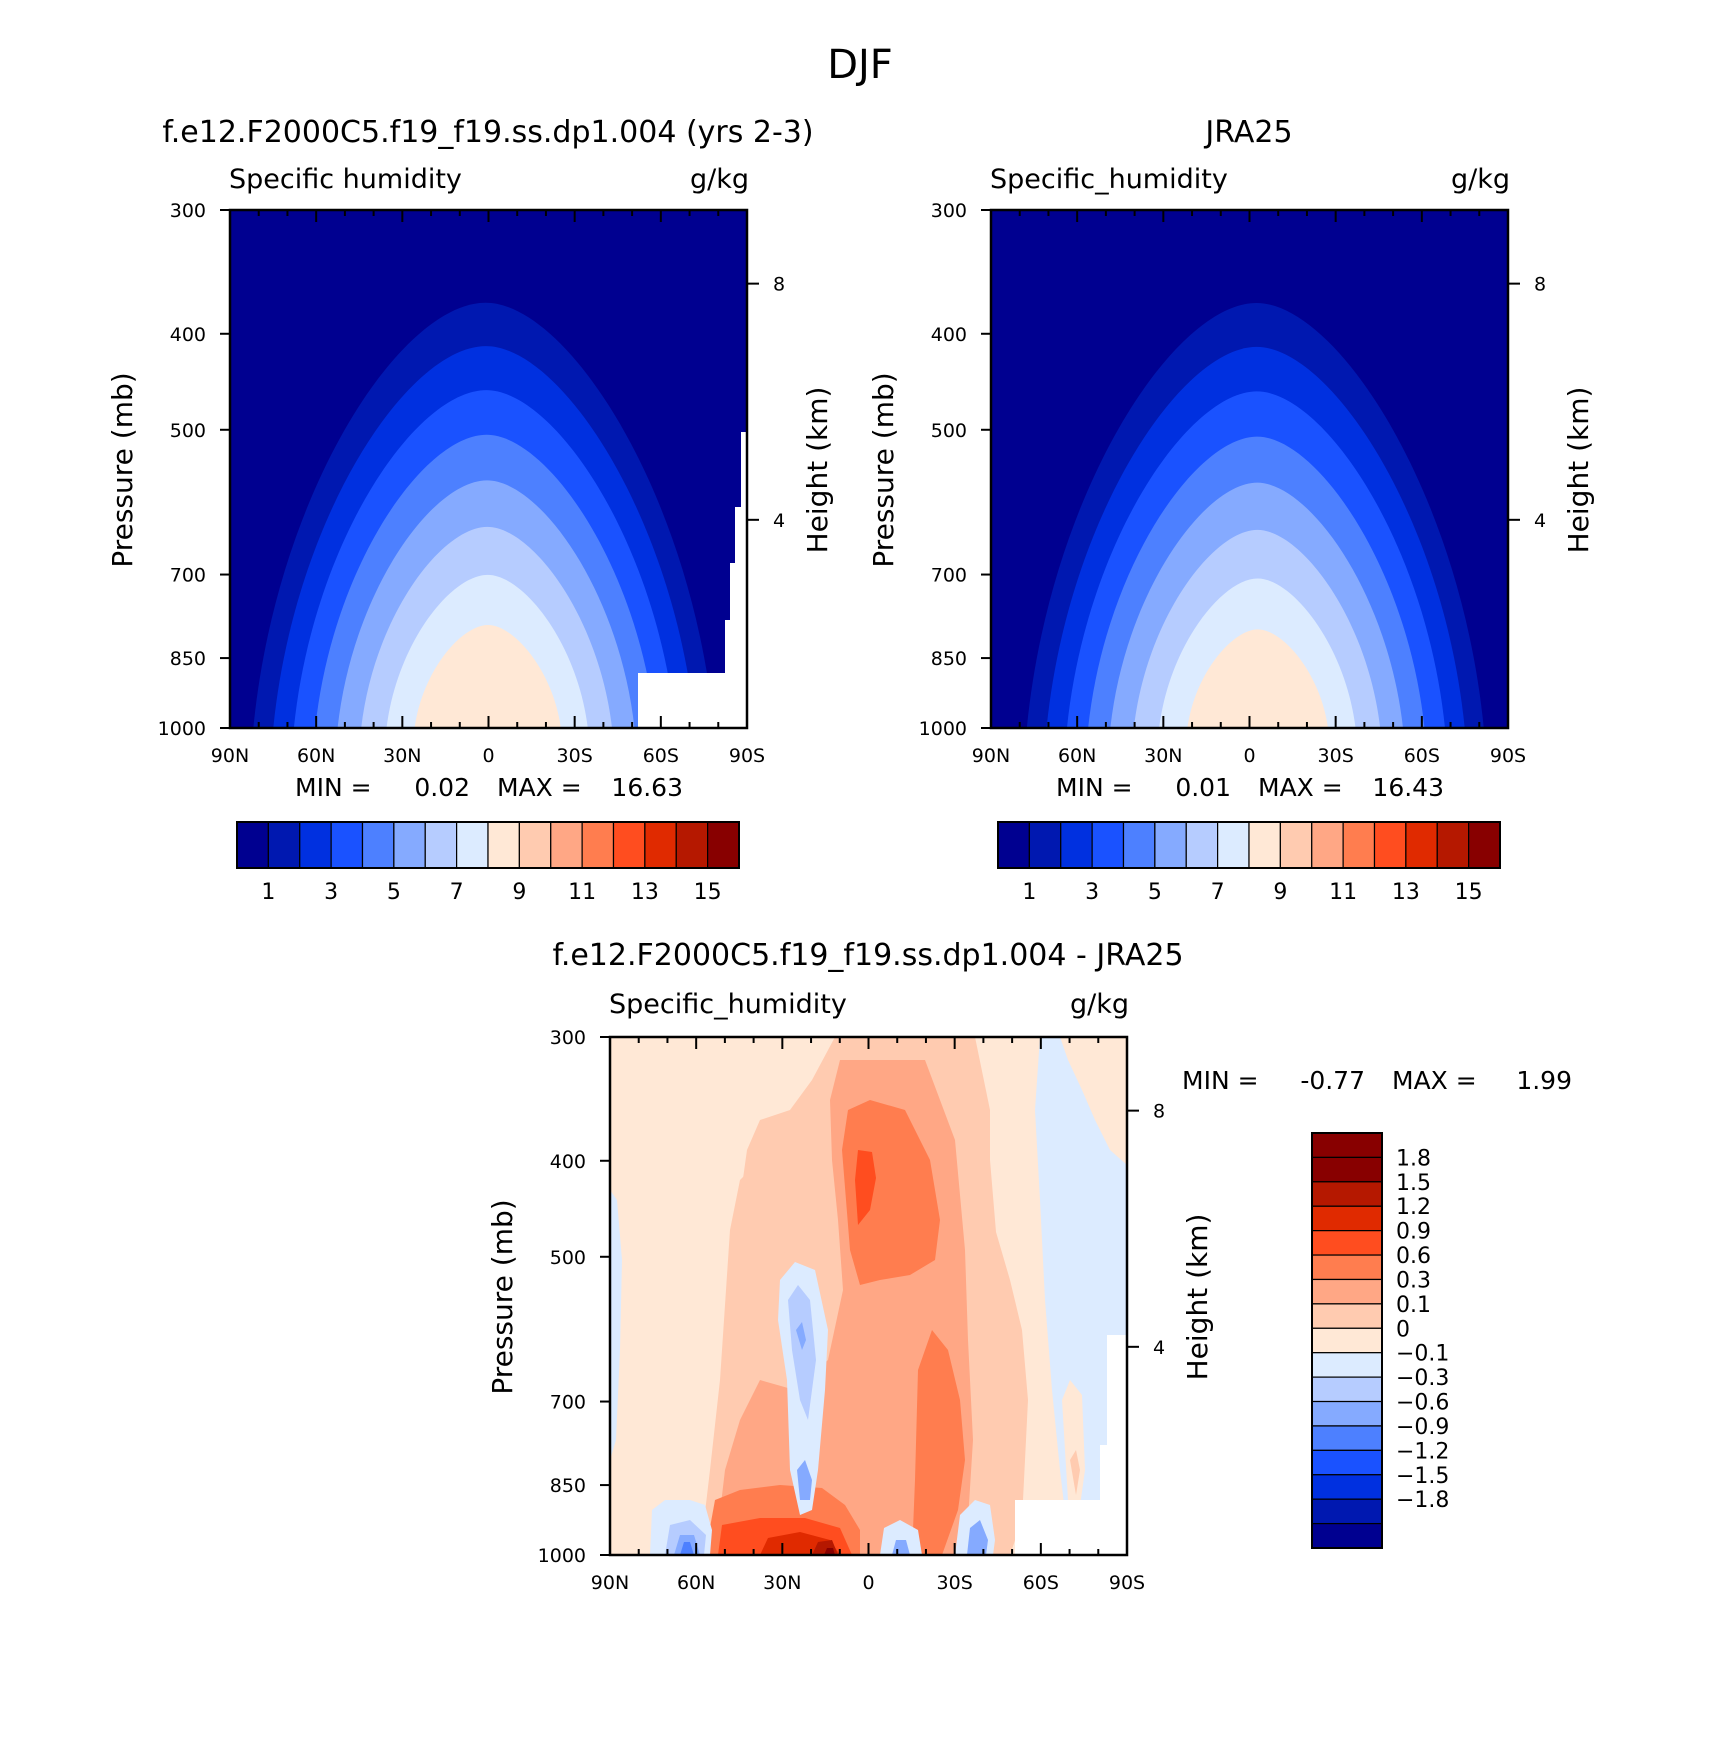 This screenshot has height=1753, width=1710. Describe the element at coordinates (1071, 1445) in the screenshot. I see `panel-difference-missing-region` at that location.